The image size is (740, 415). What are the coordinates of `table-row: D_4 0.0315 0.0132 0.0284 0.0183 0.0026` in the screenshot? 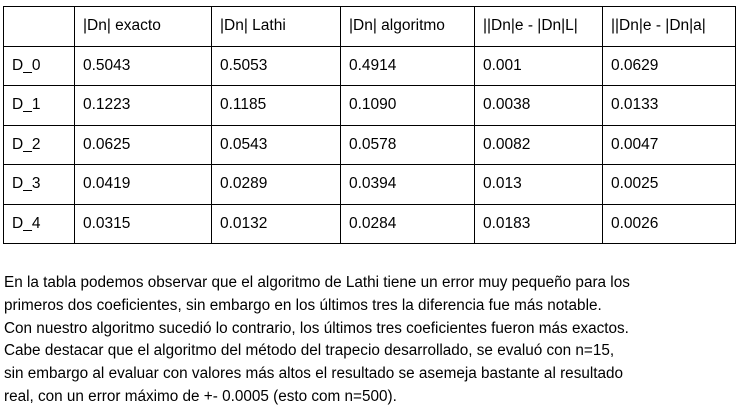 It's located at (369, 223).